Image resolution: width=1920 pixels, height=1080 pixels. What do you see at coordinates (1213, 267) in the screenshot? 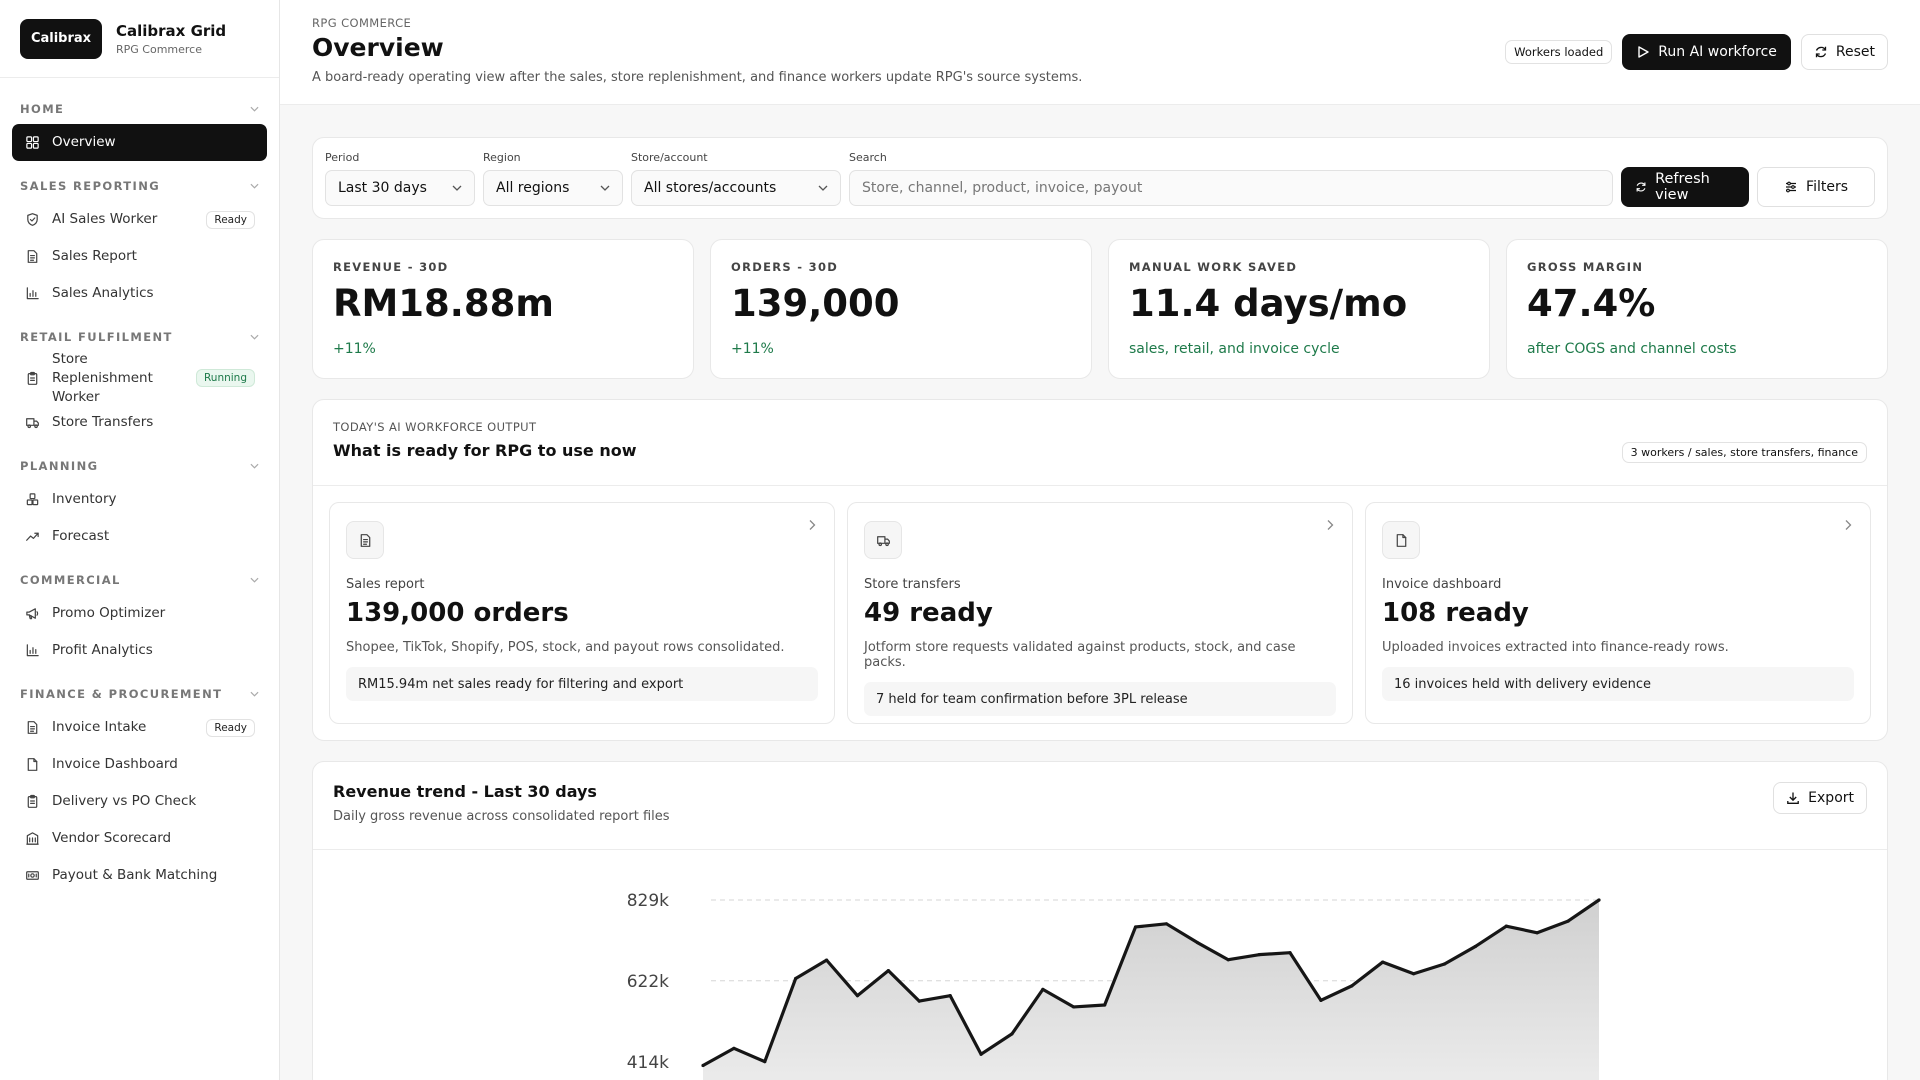
I see `kpi-label: MANUAL WORK SAVED` at bounding box center [1213, 267].